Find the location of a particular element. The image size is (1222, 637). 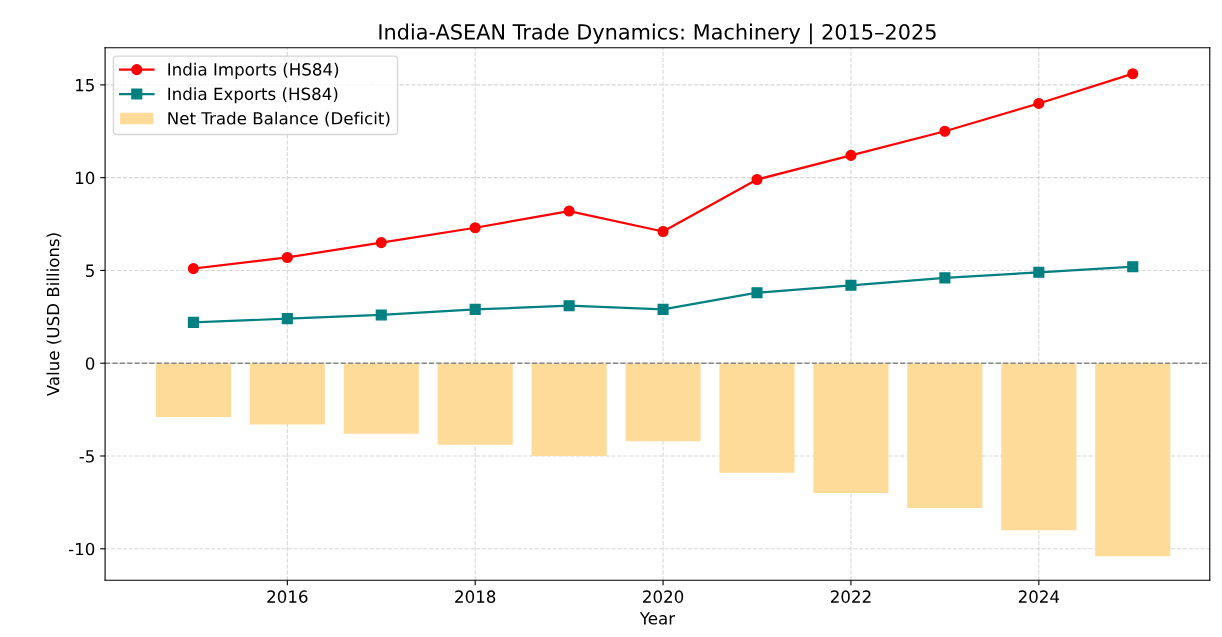

y-tick-label: 10 is located at coordinates (85, 178).